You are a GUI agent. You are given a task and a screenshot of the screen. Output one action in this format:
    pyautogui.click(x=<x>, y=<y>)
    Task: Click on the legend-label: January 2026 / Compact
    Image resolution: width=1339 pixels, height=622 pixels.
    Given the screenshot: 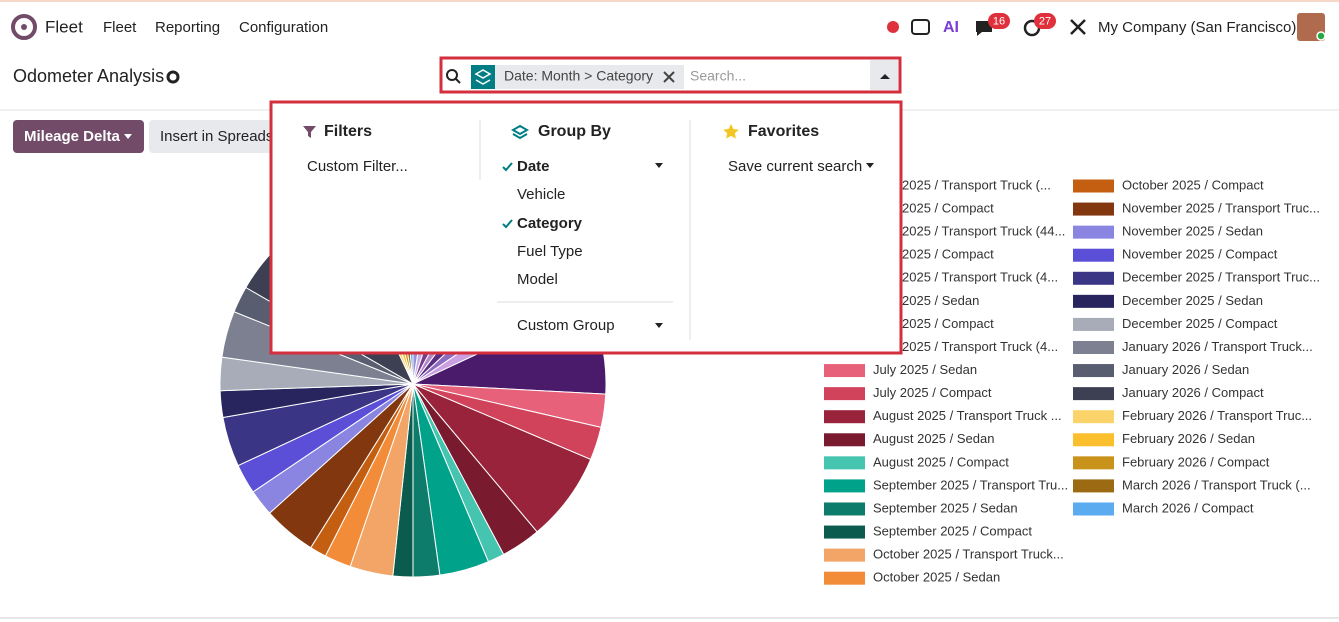 What is the action you would take?
    pyautogui.click(x=1193, y=392)
    